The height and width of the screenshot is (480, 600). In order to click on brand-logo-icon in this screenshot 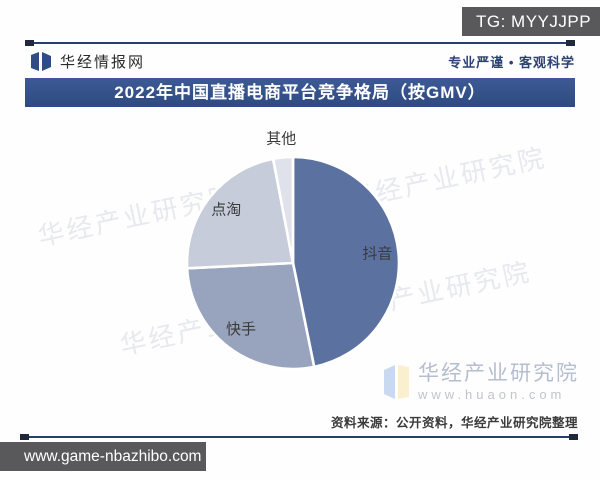, I will do `click(41, 61)`.